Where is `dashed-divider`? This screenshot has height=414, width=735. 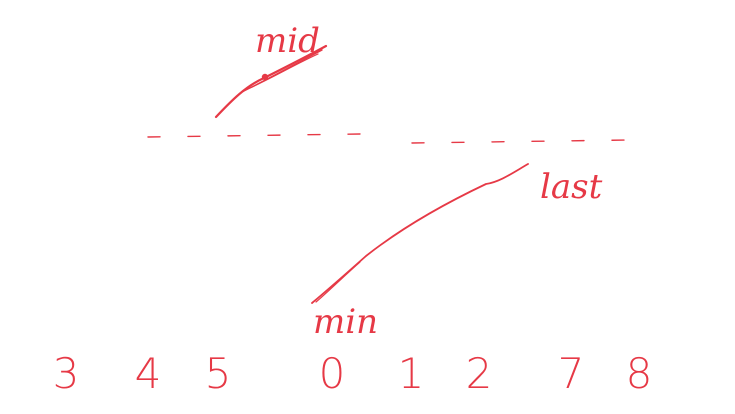
dashed-divider is located at coordinates (389, 138).